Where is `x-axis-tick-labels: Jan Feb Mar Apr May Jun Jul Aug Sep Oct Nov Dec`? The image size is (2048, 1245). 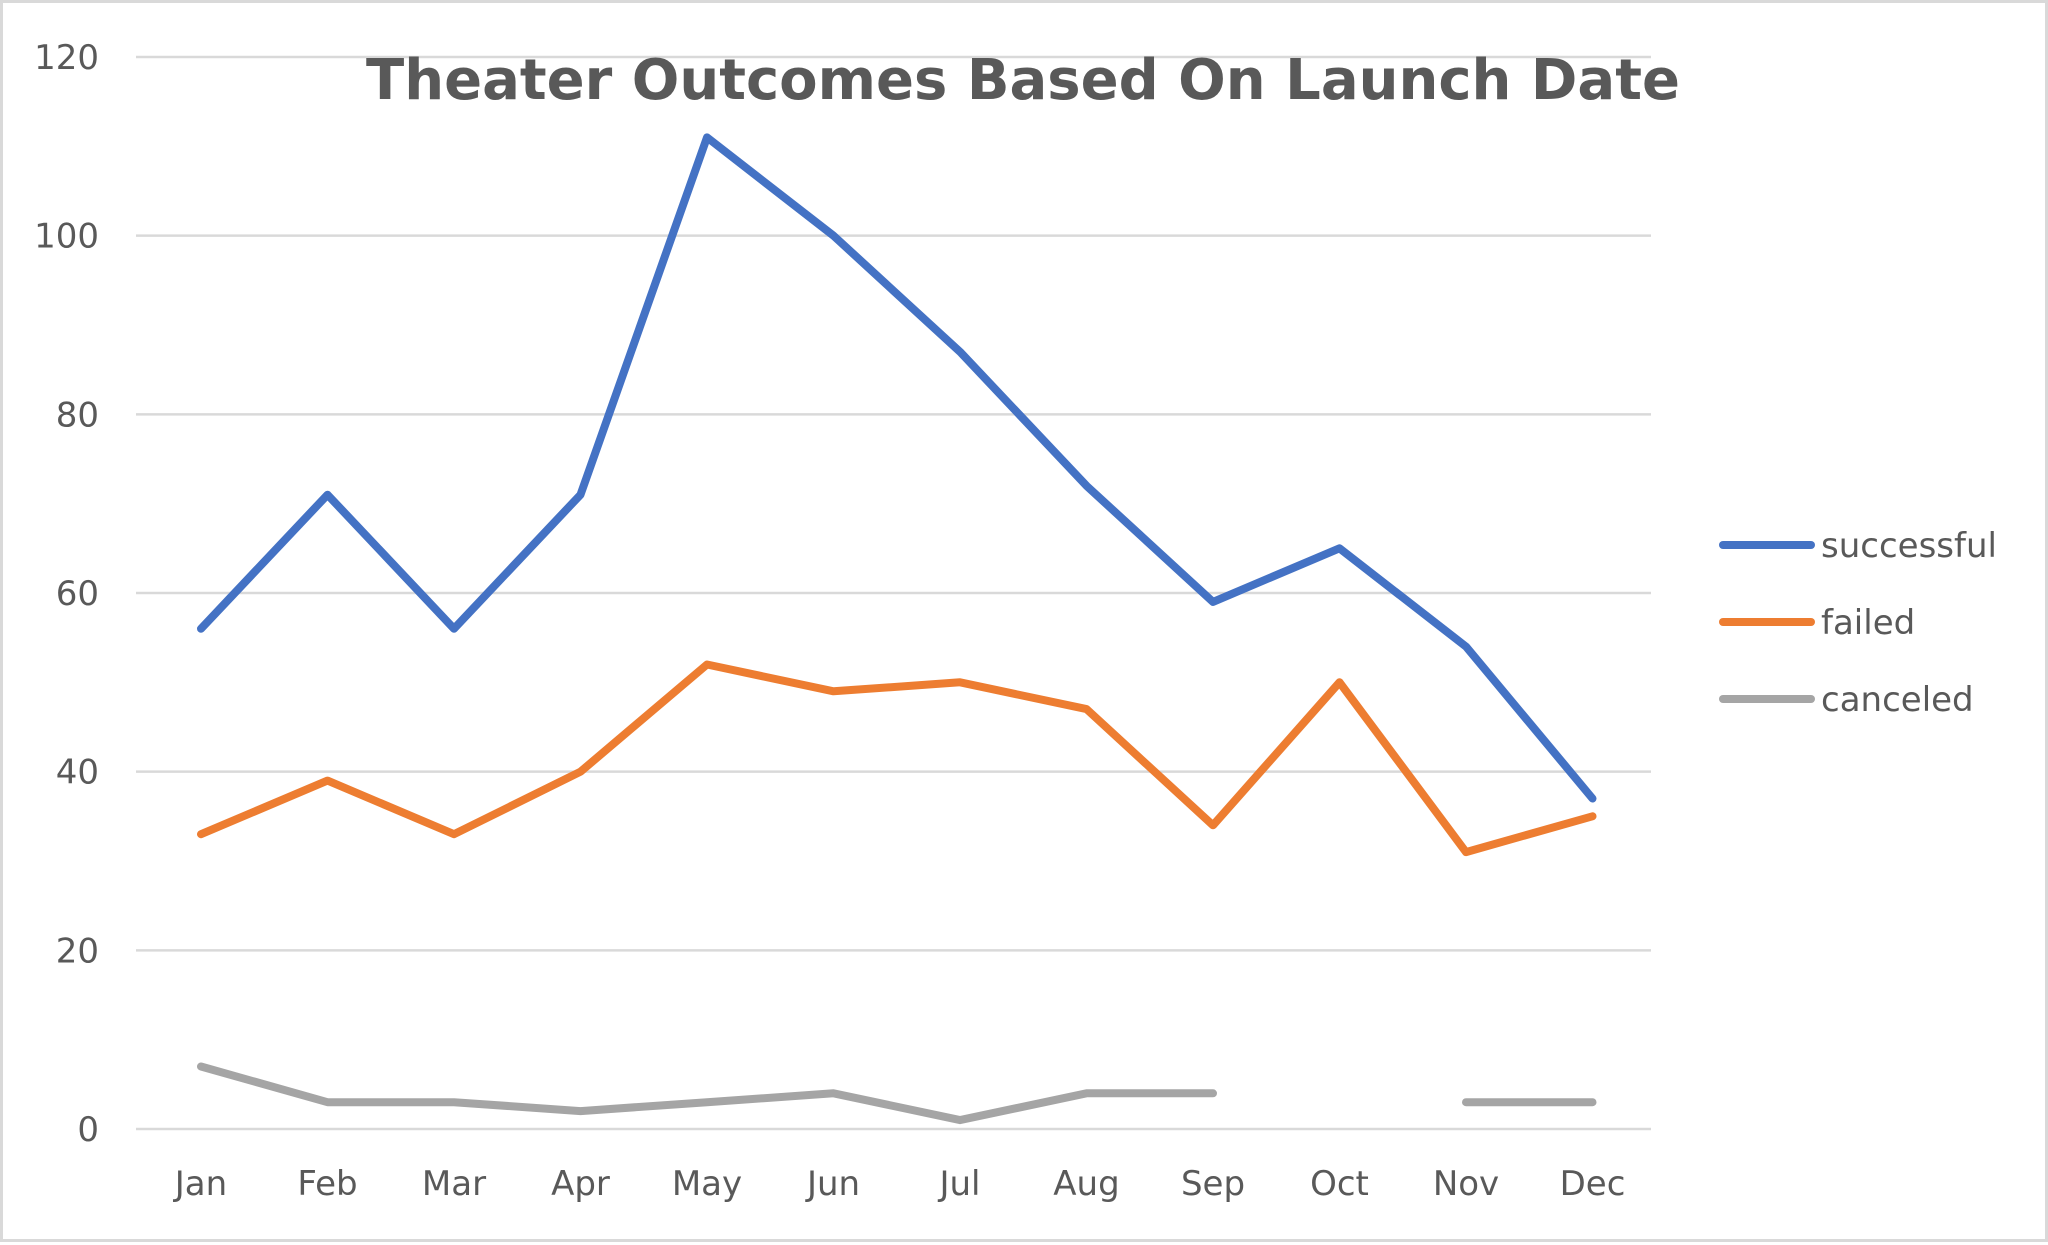 x-axis-tick-labels: Jan Feb Mar Apr May Jun Jul Aug Sep Oct Nov Dec is located at coordinates (899, 1184).